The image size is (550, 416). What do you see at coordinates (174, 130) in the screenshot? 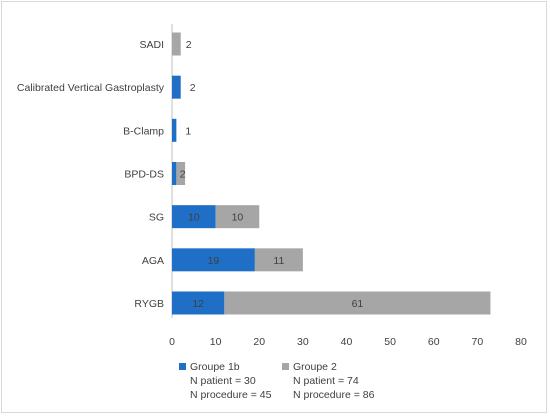
I see `bar-groupe-1b-b-clamp` at bounding box center [174, 130].